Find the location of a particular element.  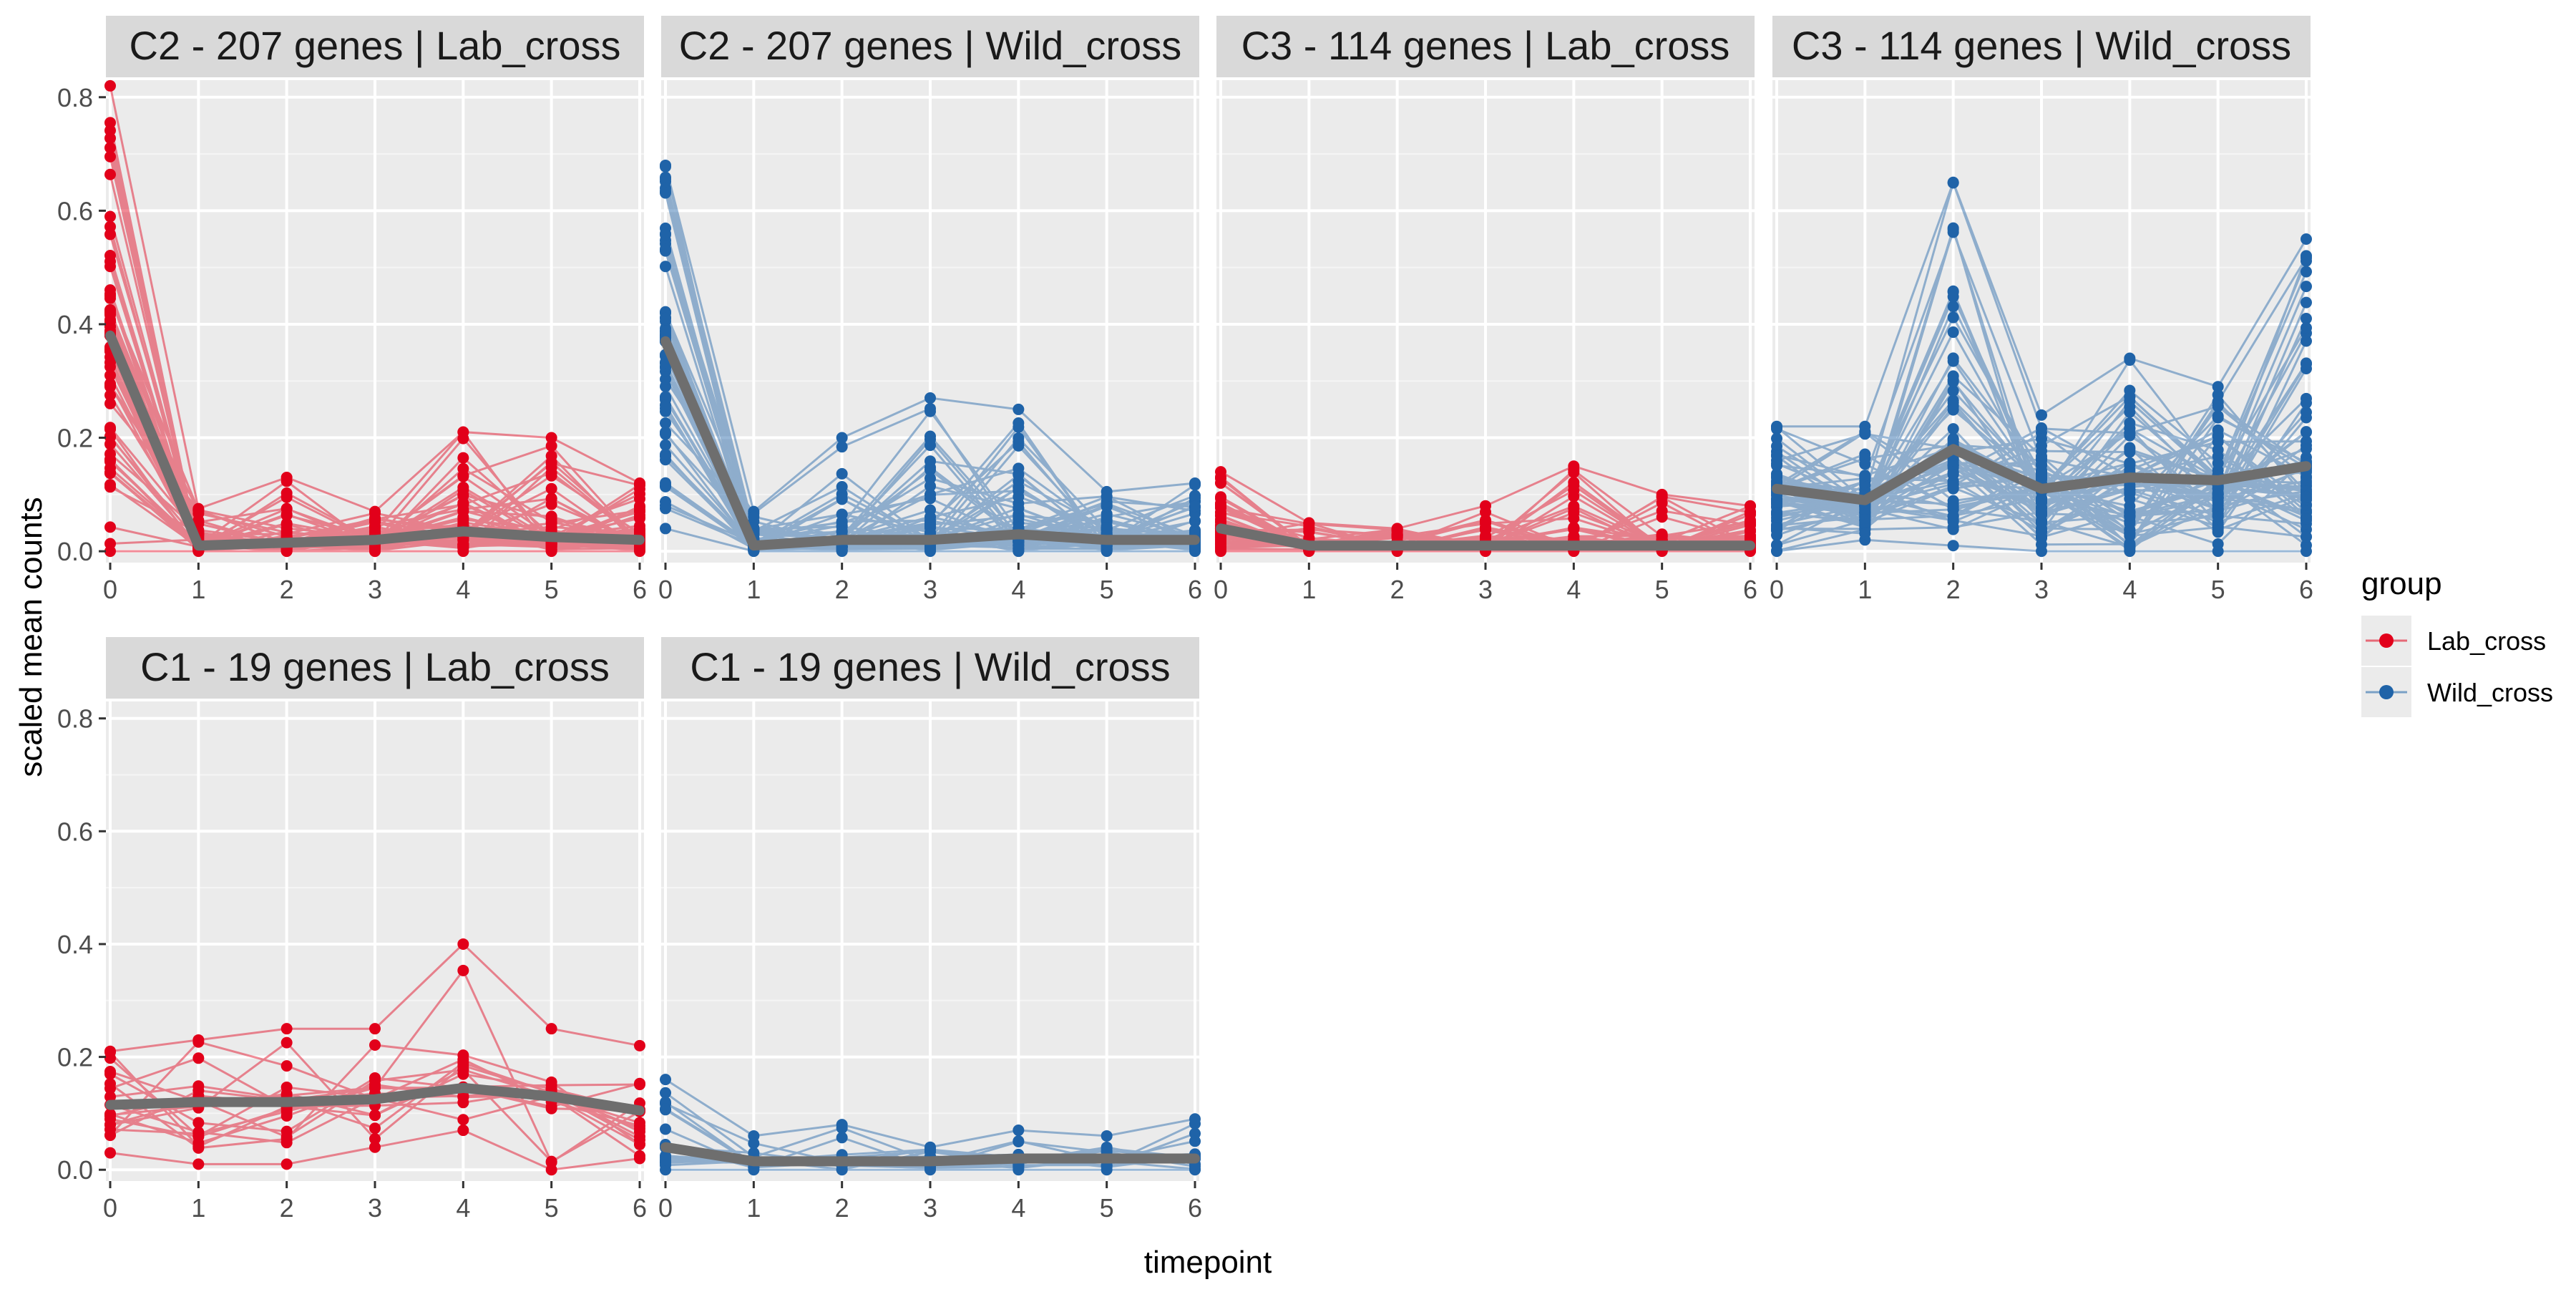

panel-title: C2 - 207 genes | Wild_cross is located at coordinates (930, 45).